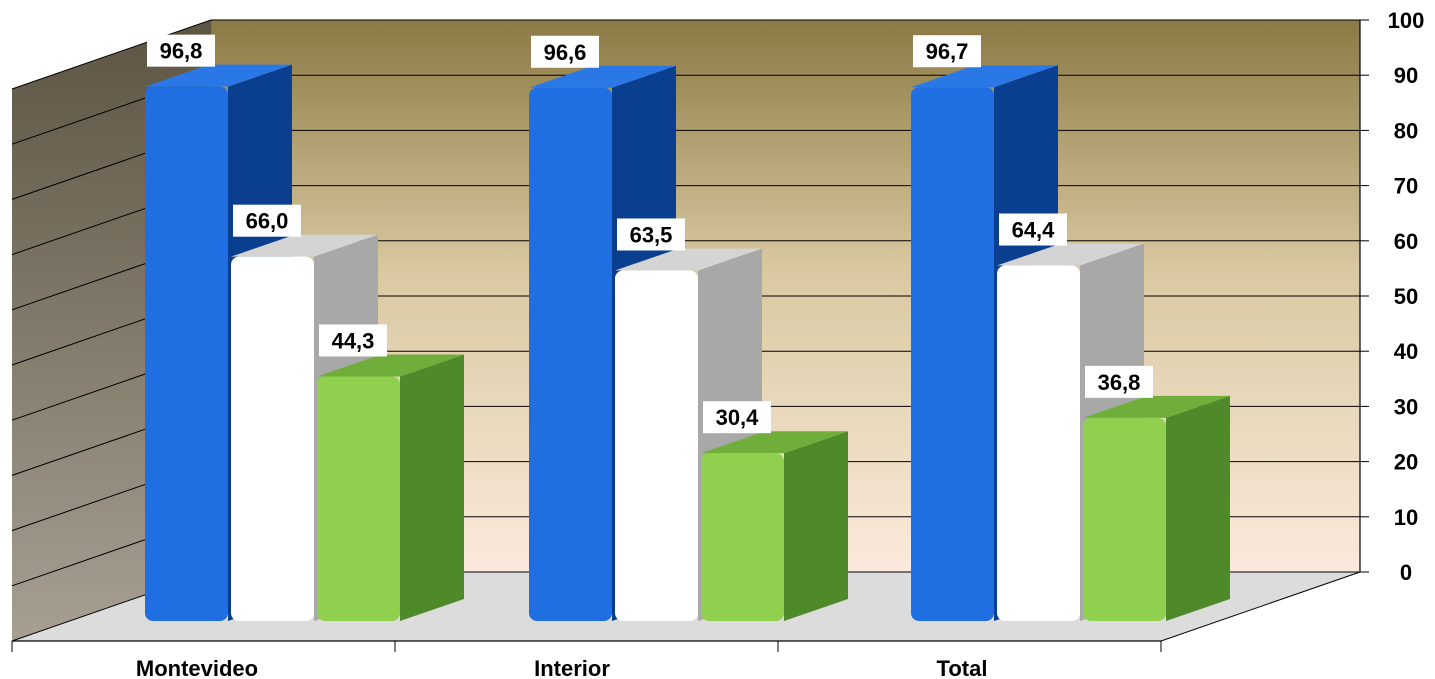  I want to click on y-tick-label: 40, so click(1406, 351).